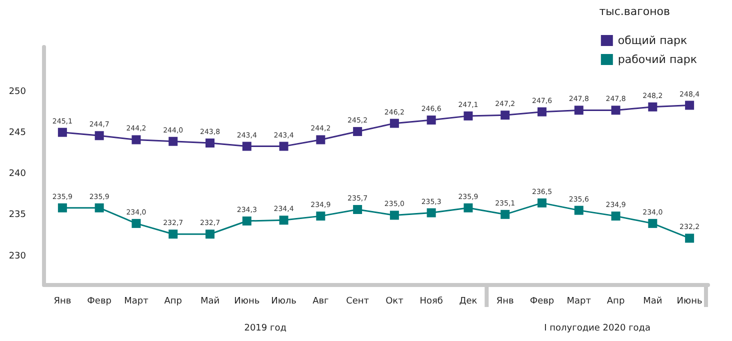 The width and height of the screenshot is (732, 341). What do you see at coordinates (17, 215) in the screenshot?
I see `y-tick-label: 235` at bounding box center [17, 215].